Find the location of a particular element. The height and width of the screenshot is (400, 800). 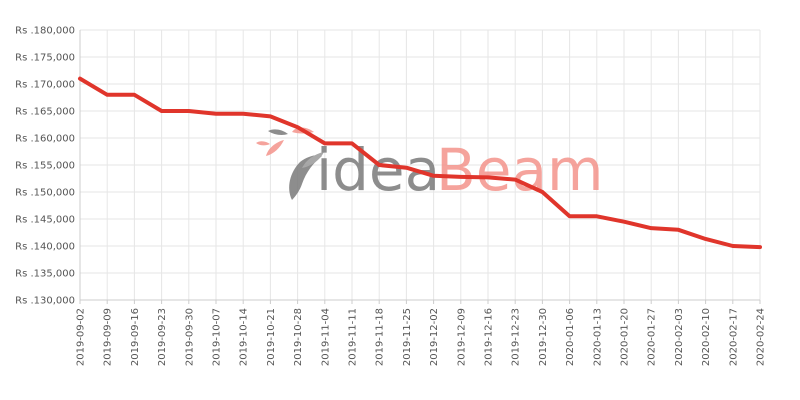

x-tick-label: 2019-10-28 is located at coordinates (298, 337).